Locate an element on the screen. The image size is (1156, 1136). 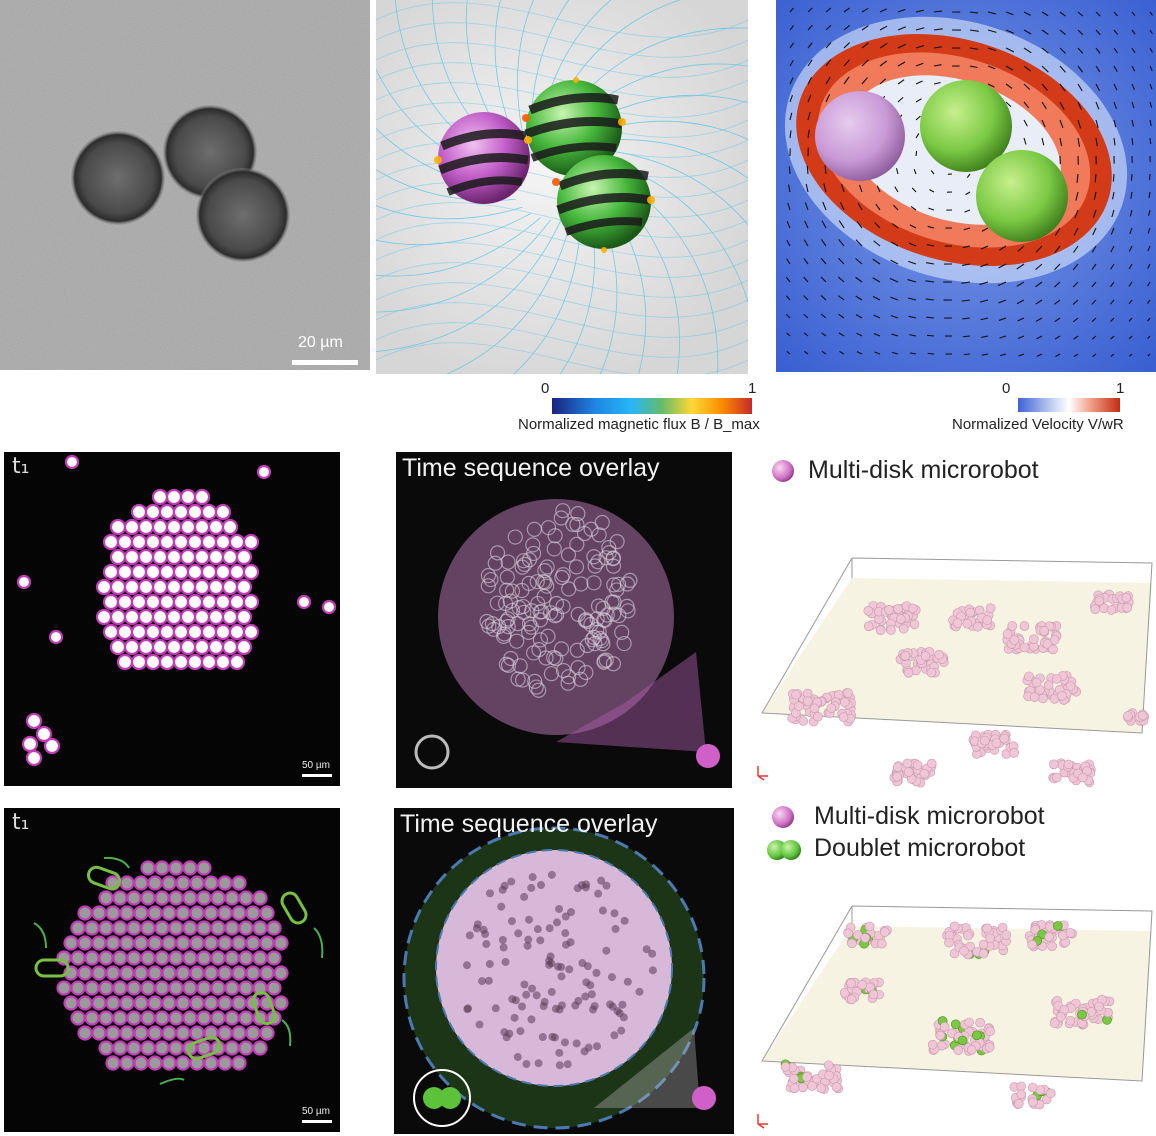
legend-label: Doublet microrobot is located at coordinates (920, 848).